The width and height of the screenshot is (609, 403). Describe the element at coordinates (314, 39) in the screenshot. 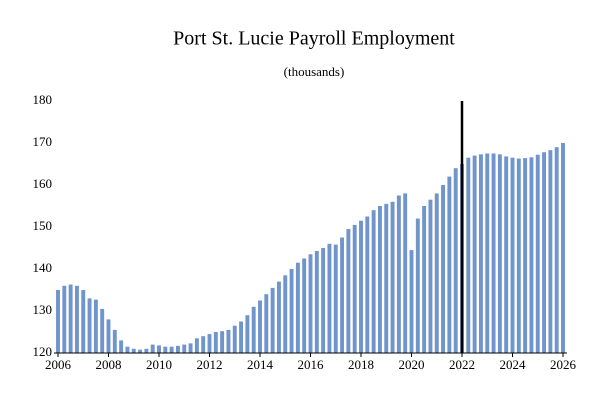

I see `chart-title: Port St. Lucie Payroll Employment` at that location.